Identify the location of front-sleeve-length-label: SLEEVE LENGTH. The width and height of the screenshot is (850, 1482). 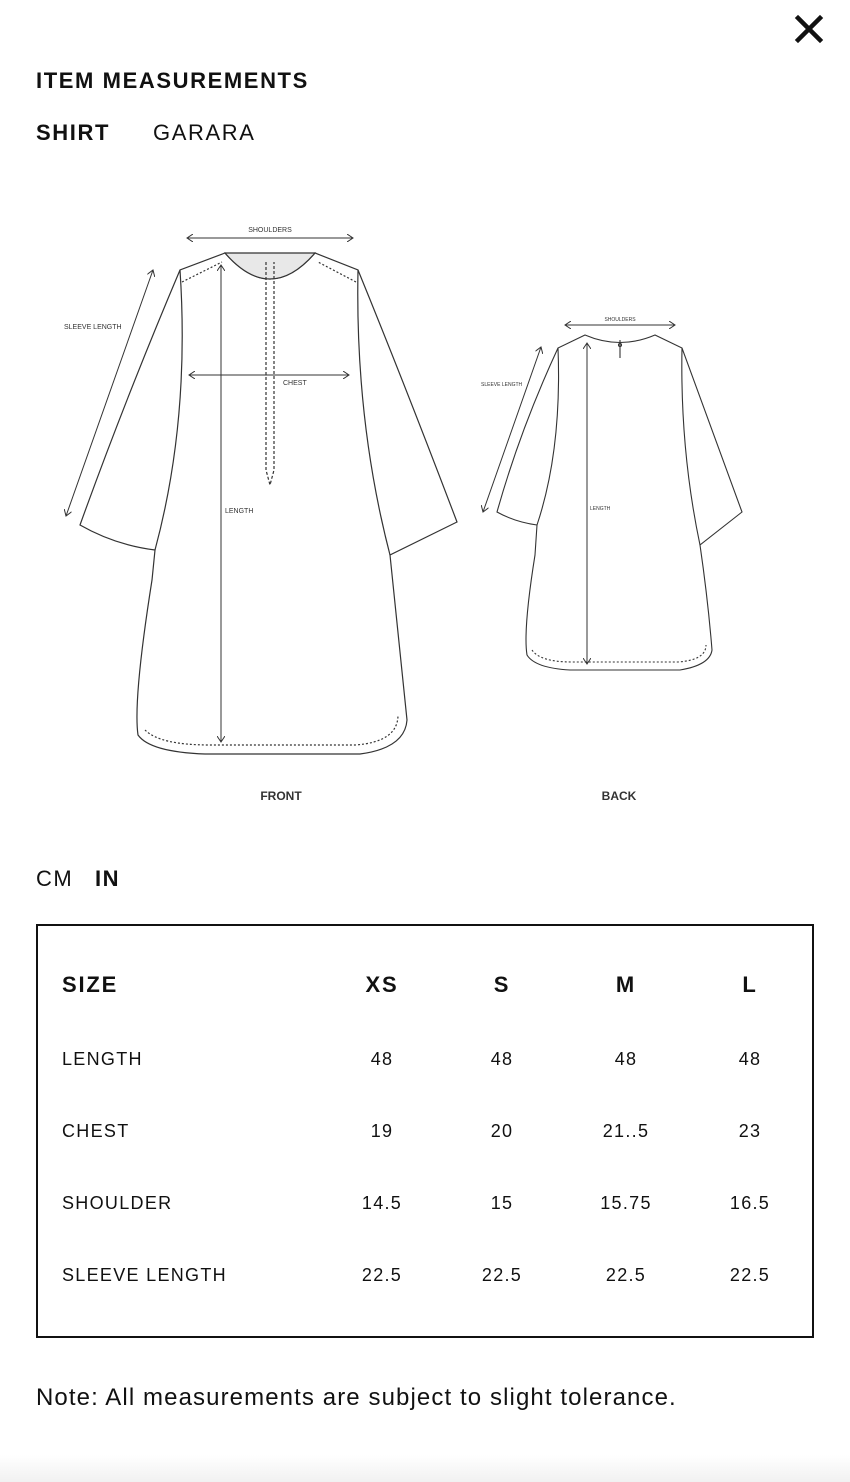
(93, 327).